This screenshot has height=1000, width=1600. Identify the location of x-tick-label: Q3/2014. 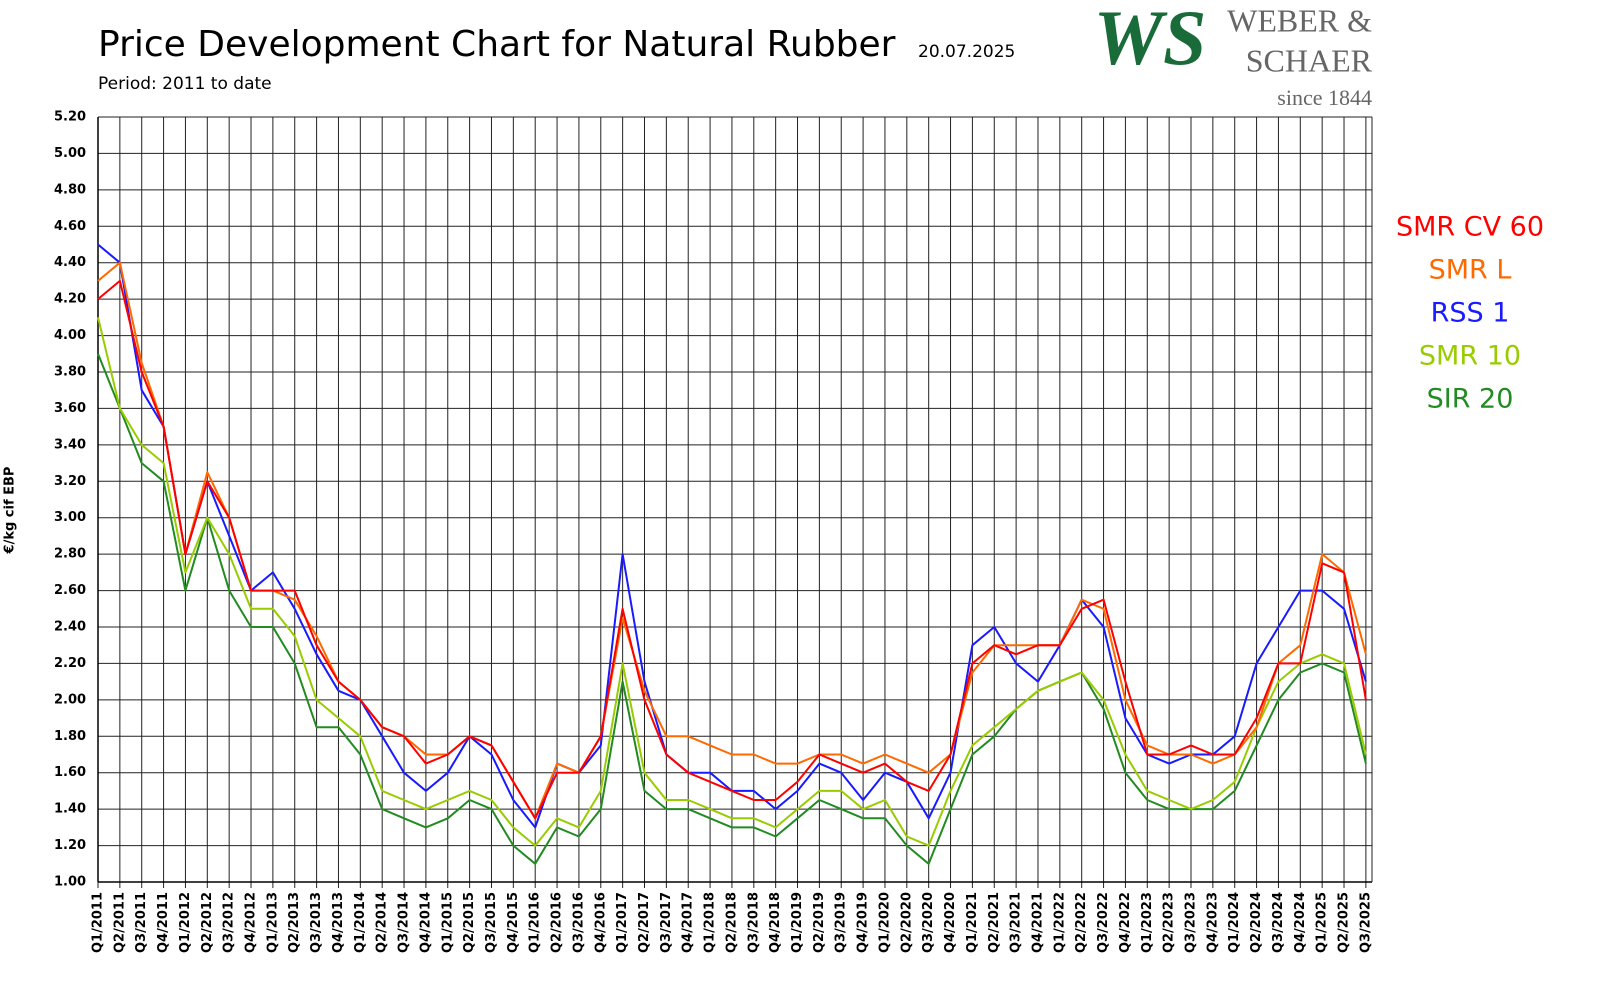
(404, 922).